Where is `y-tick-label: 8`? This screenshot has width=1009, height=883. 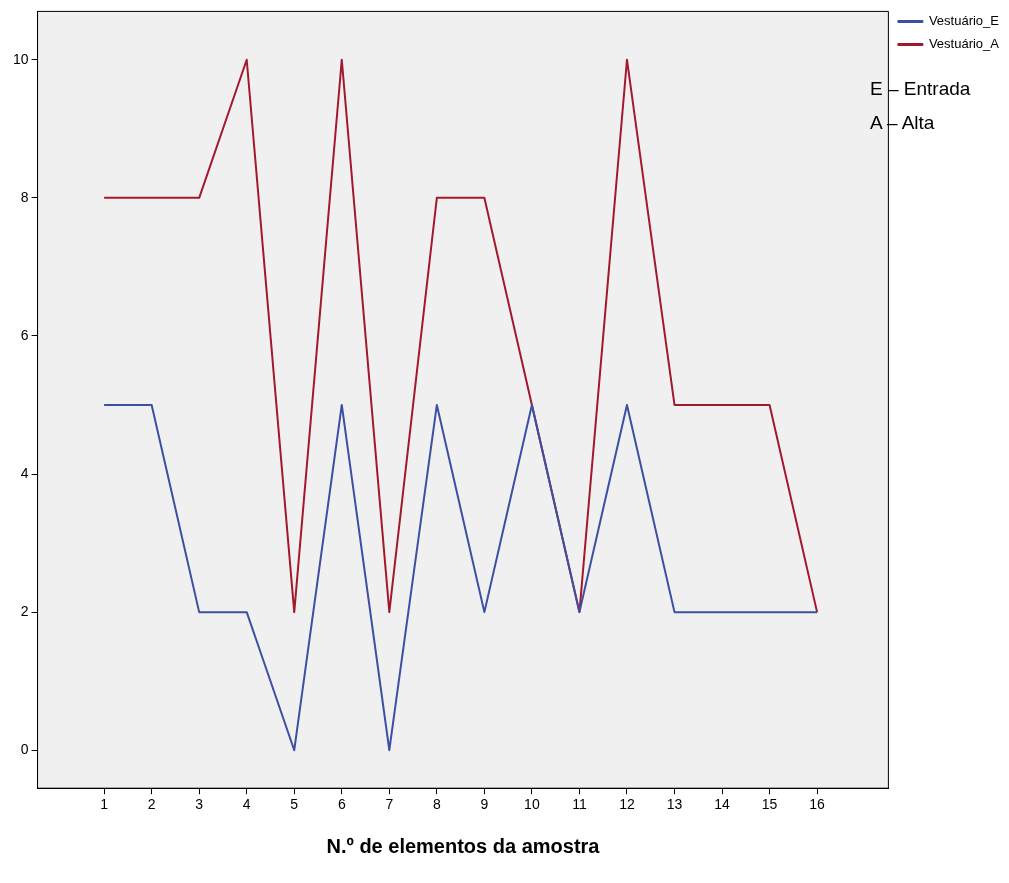
y-tick-label: 8 is located at coordinates (24, 196).